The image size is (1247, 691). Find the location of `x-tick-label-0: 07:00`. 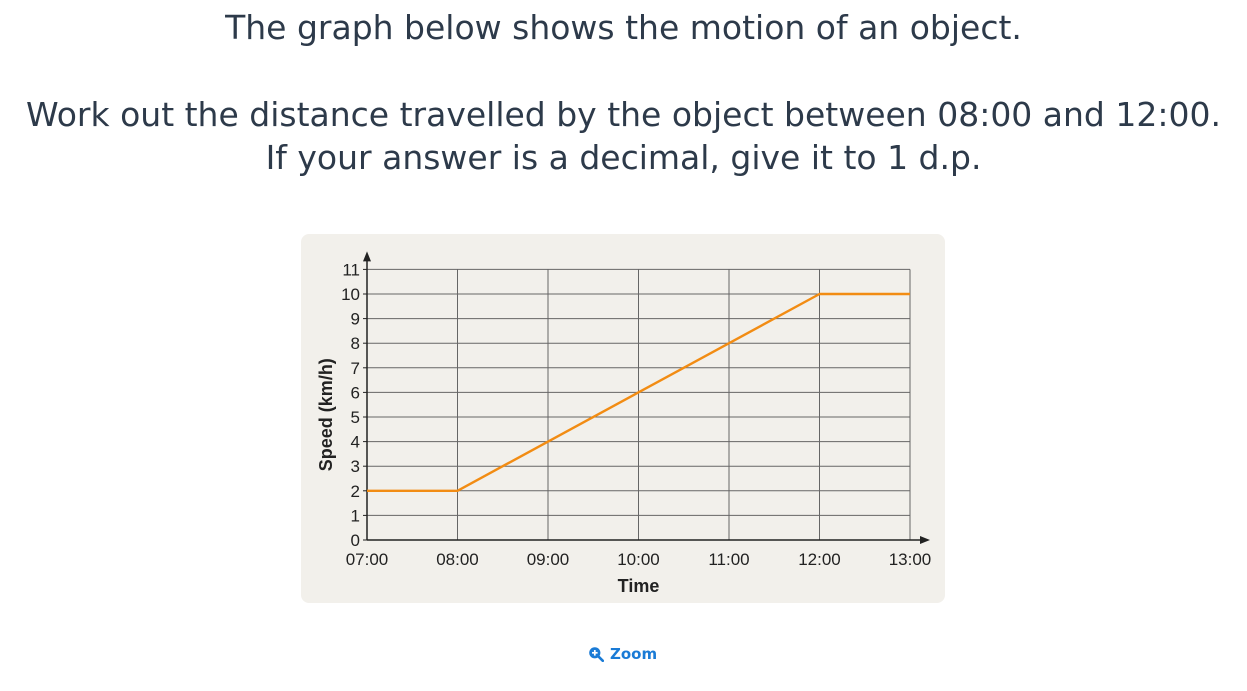

x-tick-label-0: 07:00 is located at coordinates (367, 559).